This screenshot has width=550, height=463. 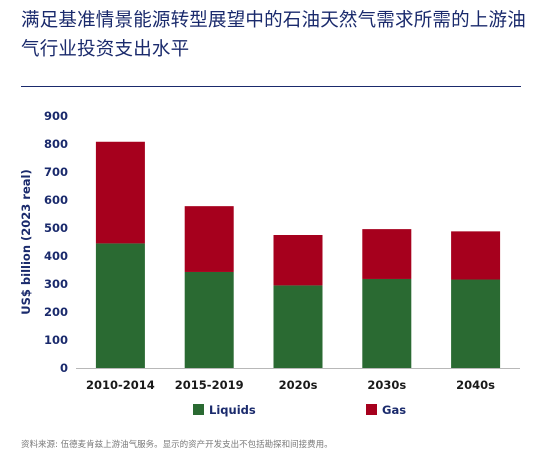 What do you see at coordinates (232, 410) in the screenshot?
I see `legend-label-liquids: Liquids` at bounding box center [232, 410].